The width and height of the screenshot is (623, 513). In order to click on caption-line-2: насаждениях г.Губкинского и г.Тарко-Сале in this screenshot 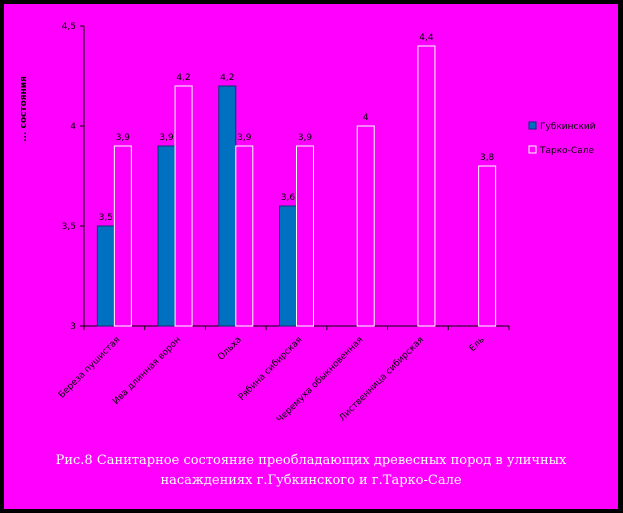, I will do `click(311, 480)`.